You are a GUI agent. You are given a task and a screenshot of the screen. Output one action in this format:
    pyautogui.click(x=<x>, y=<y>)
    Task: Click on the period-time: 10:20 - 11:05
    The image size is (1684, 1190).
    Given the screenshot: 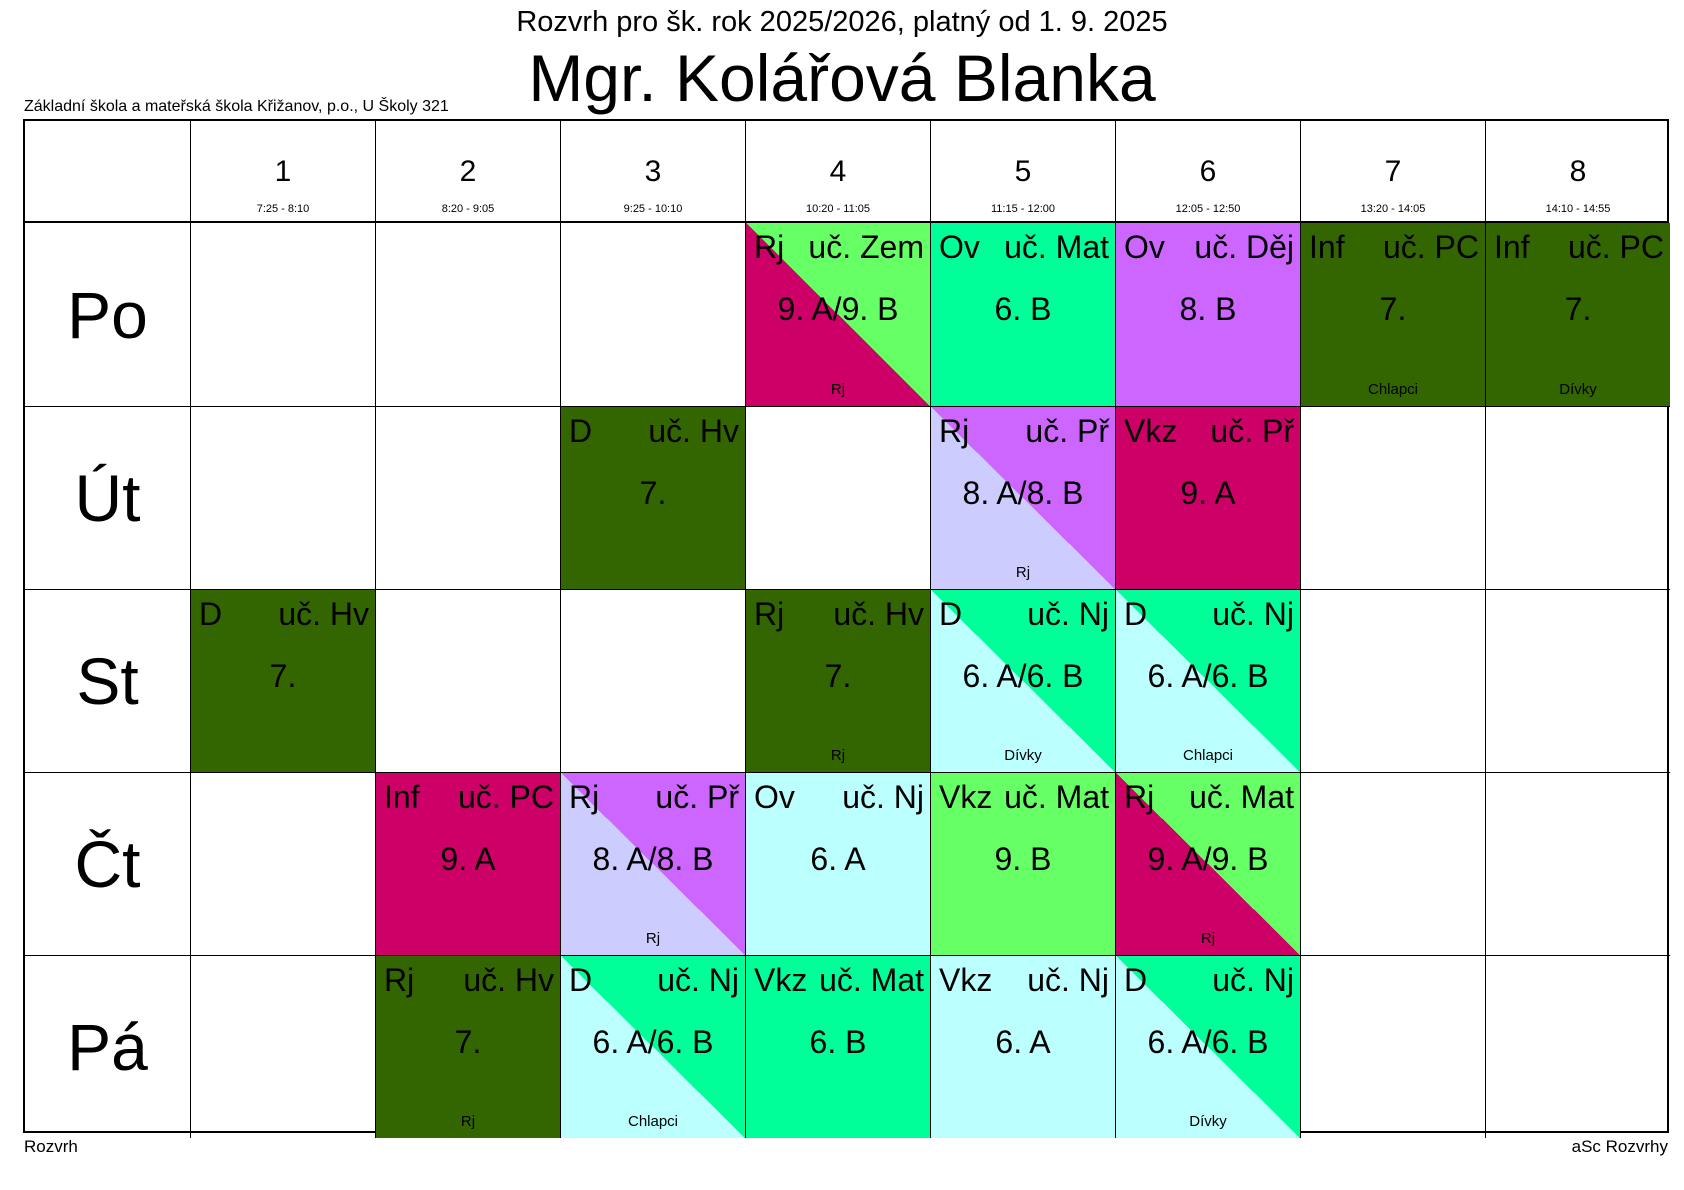 What is the action you would take?
    pyautogui.click(x=837, y=209)
    